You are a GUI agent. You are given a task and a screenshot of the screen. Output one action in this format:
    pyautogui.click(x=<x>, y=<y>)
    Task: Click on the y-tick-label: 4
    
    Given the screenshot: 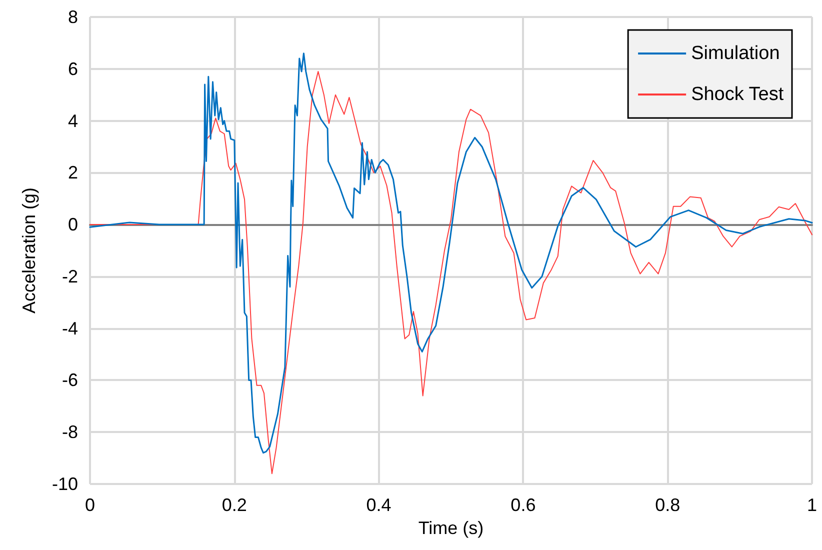 What is the action you would take?
    pyautogui.click(x=73, y=120)
    